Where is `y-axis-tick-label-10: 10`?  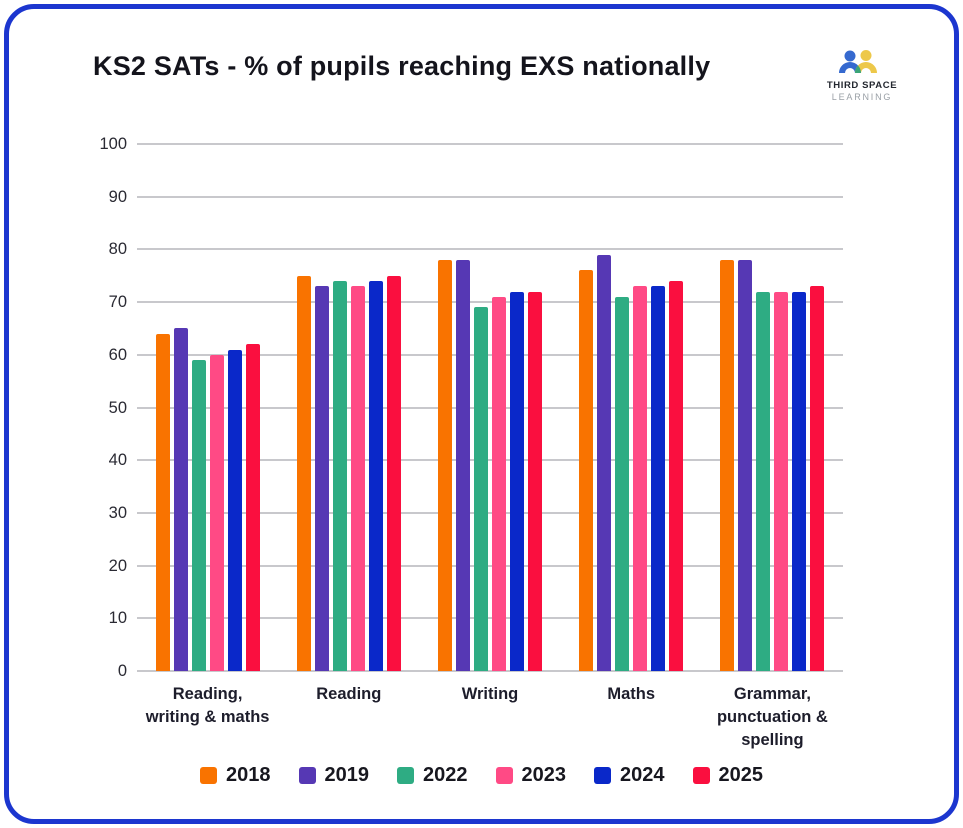
y-axis-tick-label-10: 10 is located at coordinates (117, 618).